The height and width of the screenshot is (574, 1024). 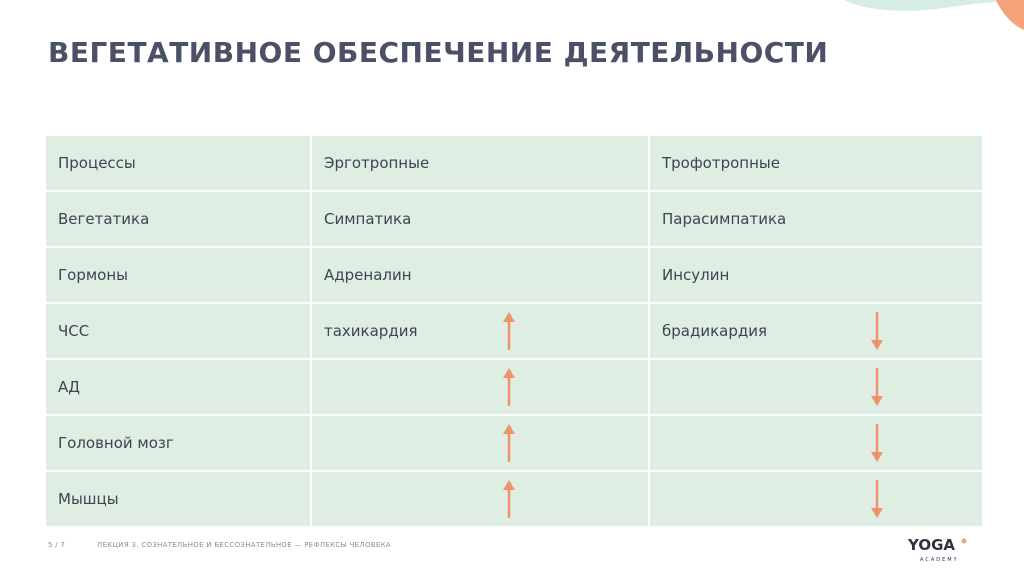 What do you see at coordinates (931, 545) in the screenshot?
I see `svg-text: YOGA` at bounding box center [931, 545].